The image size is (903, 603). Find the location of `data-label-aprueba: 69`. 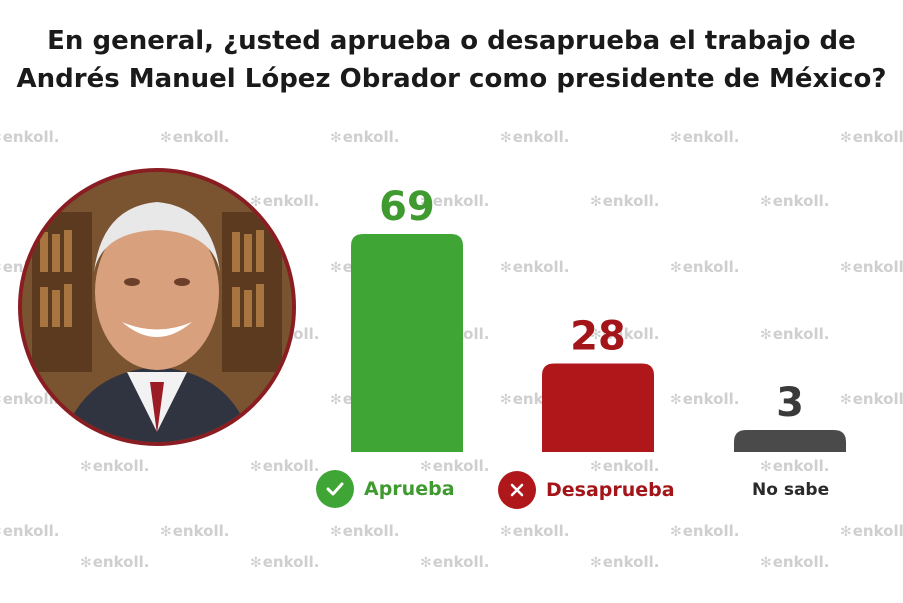

data-label-aprueba: 69 is located at coordinates (407, 207).